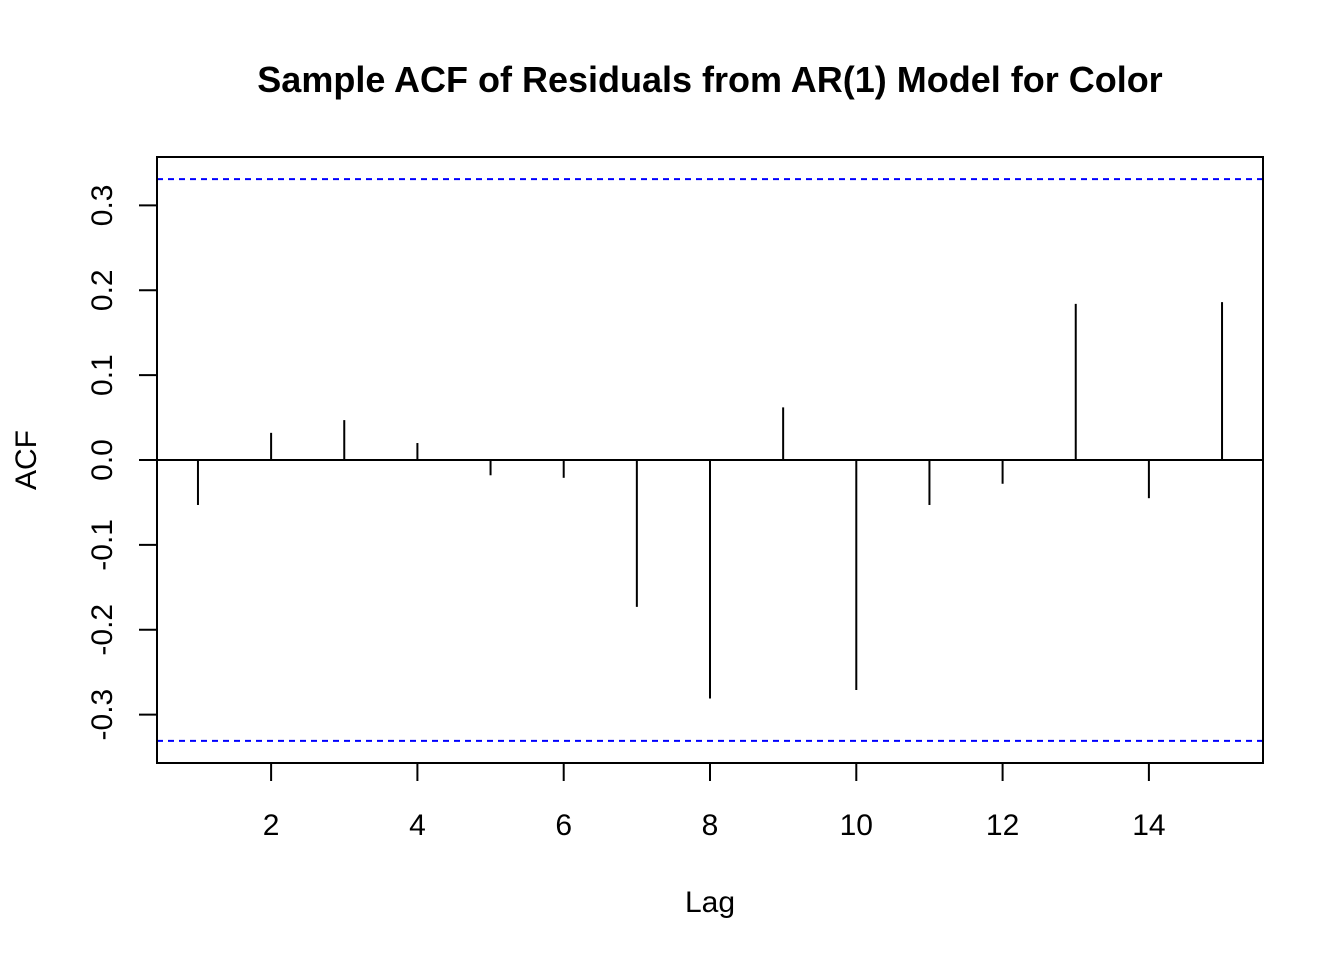 This screenshot has width=1344, height=960. Describe the element at coordinates (102, 715) in the screenshot. I see `y-tick-label: -0.3` at that location.